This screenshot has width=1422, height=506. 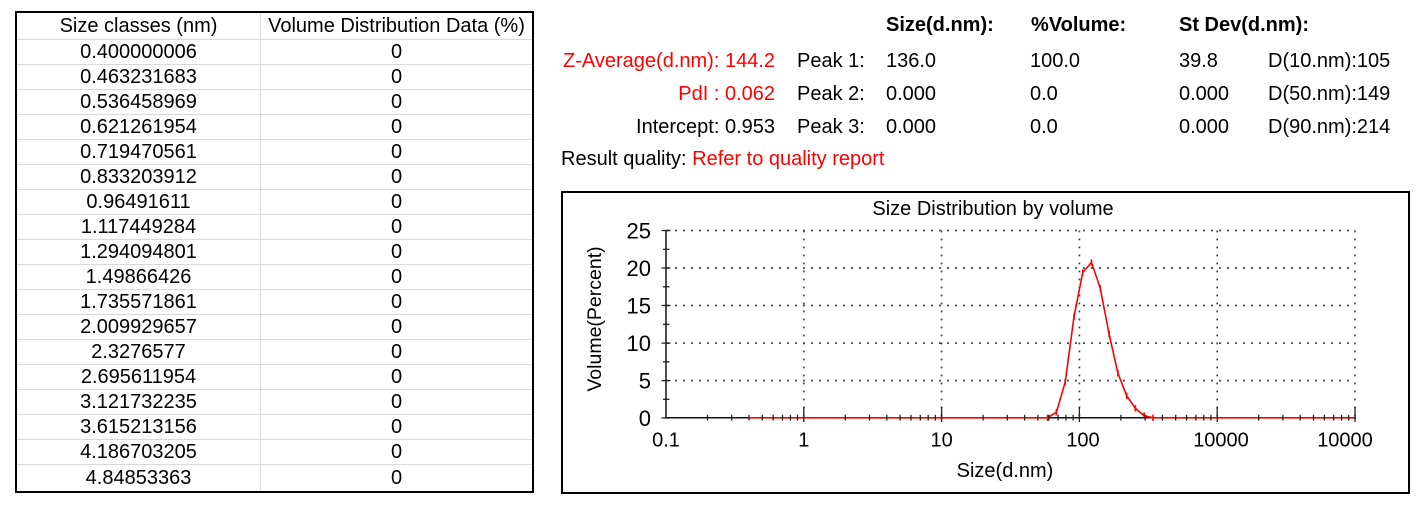 I want to click on svg-text: 5, so click(x=645, y=381).